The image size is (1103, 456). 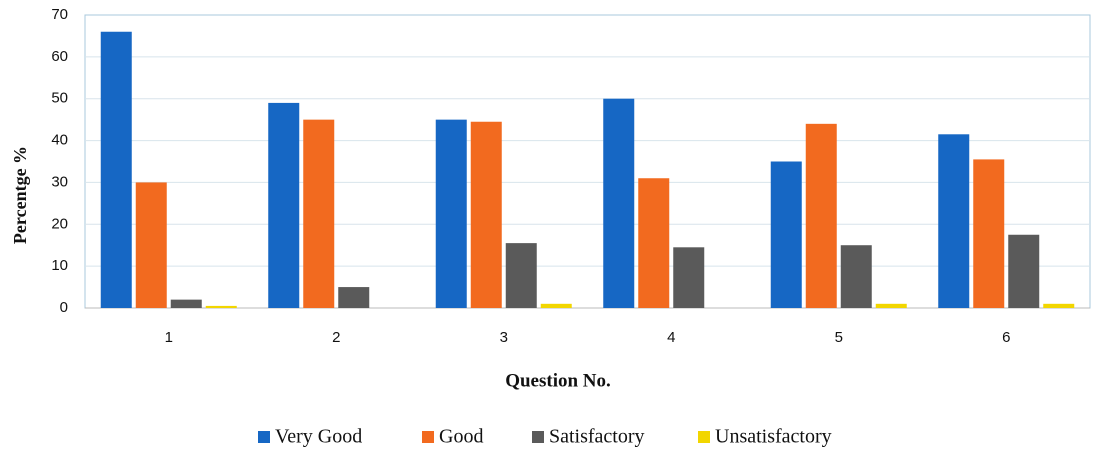 I want to click on legend-label: Good, so click(x=461, y=437).